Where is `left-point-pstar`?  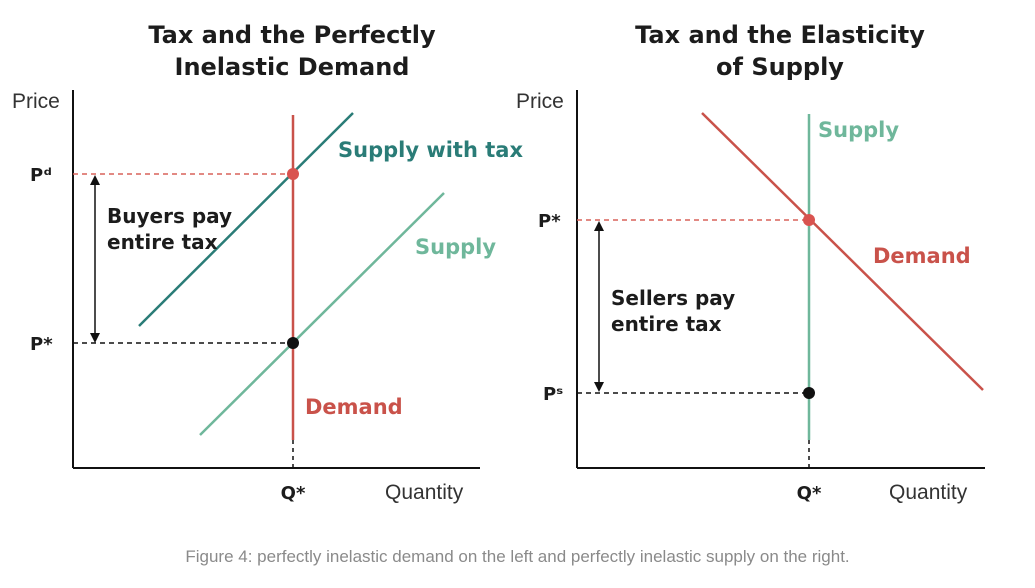
left-point-pstar is located at coordinates (293, 343).